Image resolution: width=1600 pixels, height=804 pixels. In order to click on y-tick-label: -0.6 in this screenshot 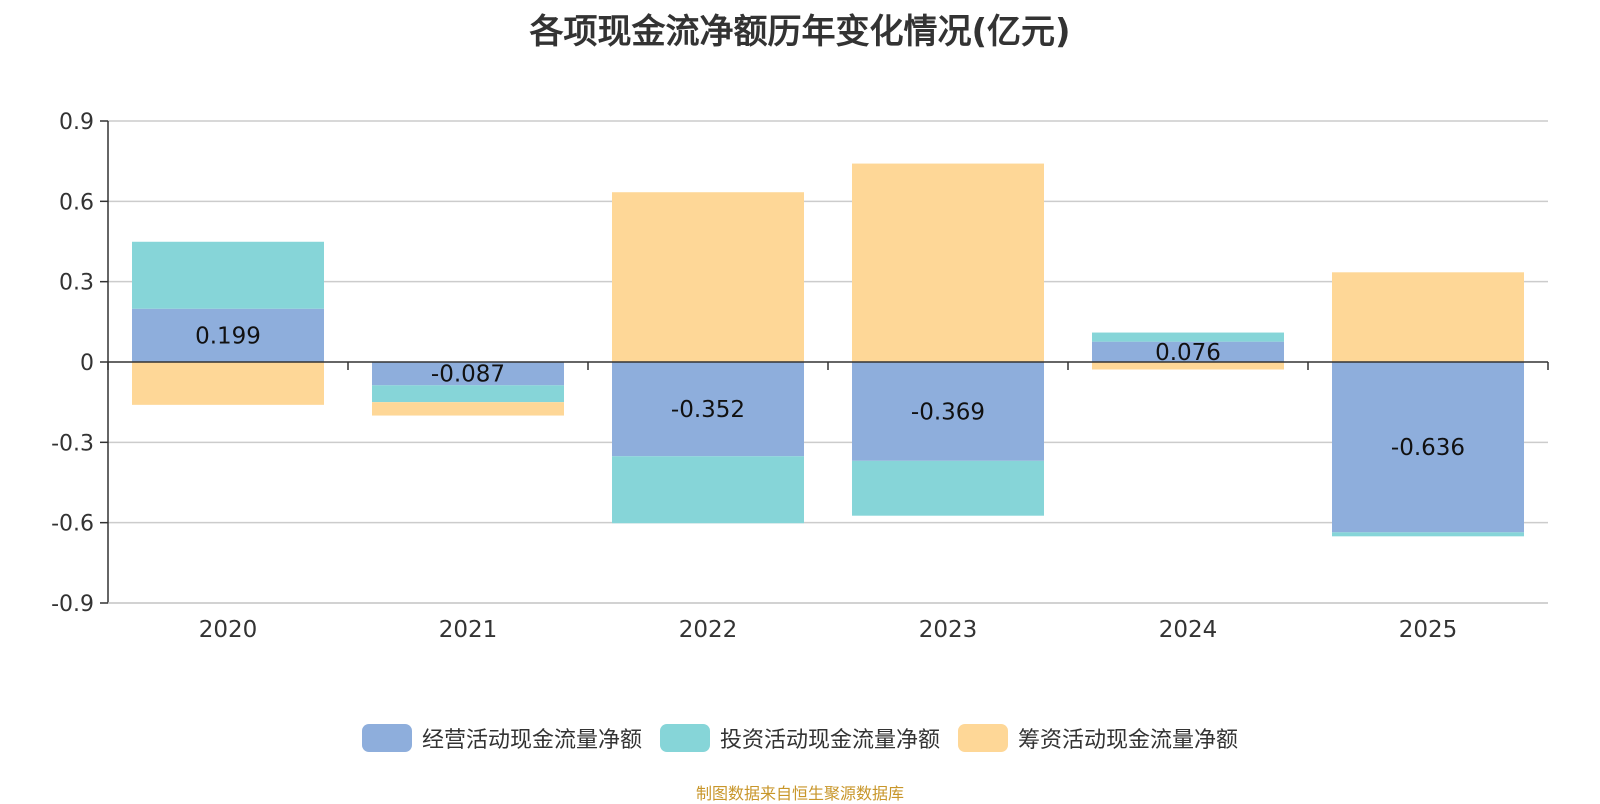, I will do `click(72, 524)`.